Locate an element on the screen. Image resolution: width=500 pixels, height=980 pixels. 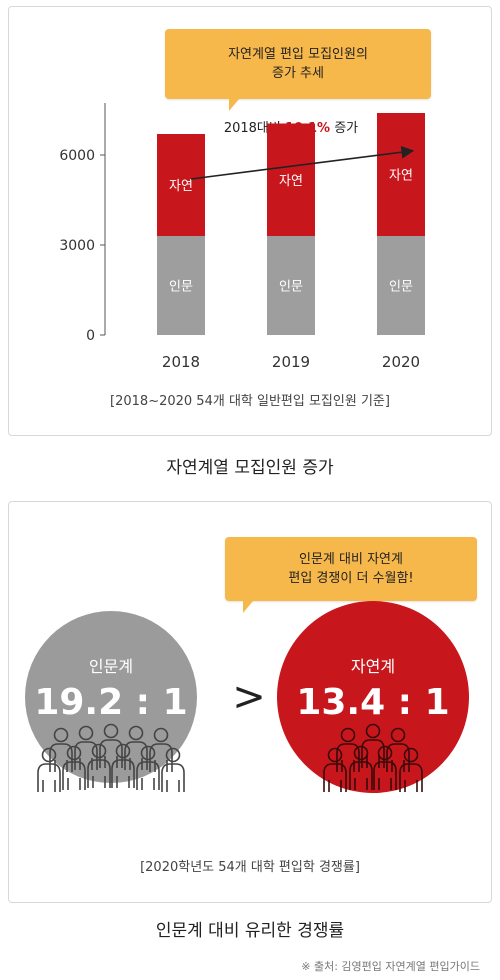
chart-source-note: [2018~2020 54개 대학 일반편입 모집인원 기준] is located at coordinates (250, 401).